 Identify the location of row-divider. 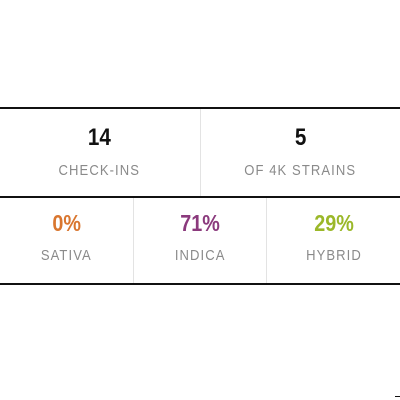
(200, 197).